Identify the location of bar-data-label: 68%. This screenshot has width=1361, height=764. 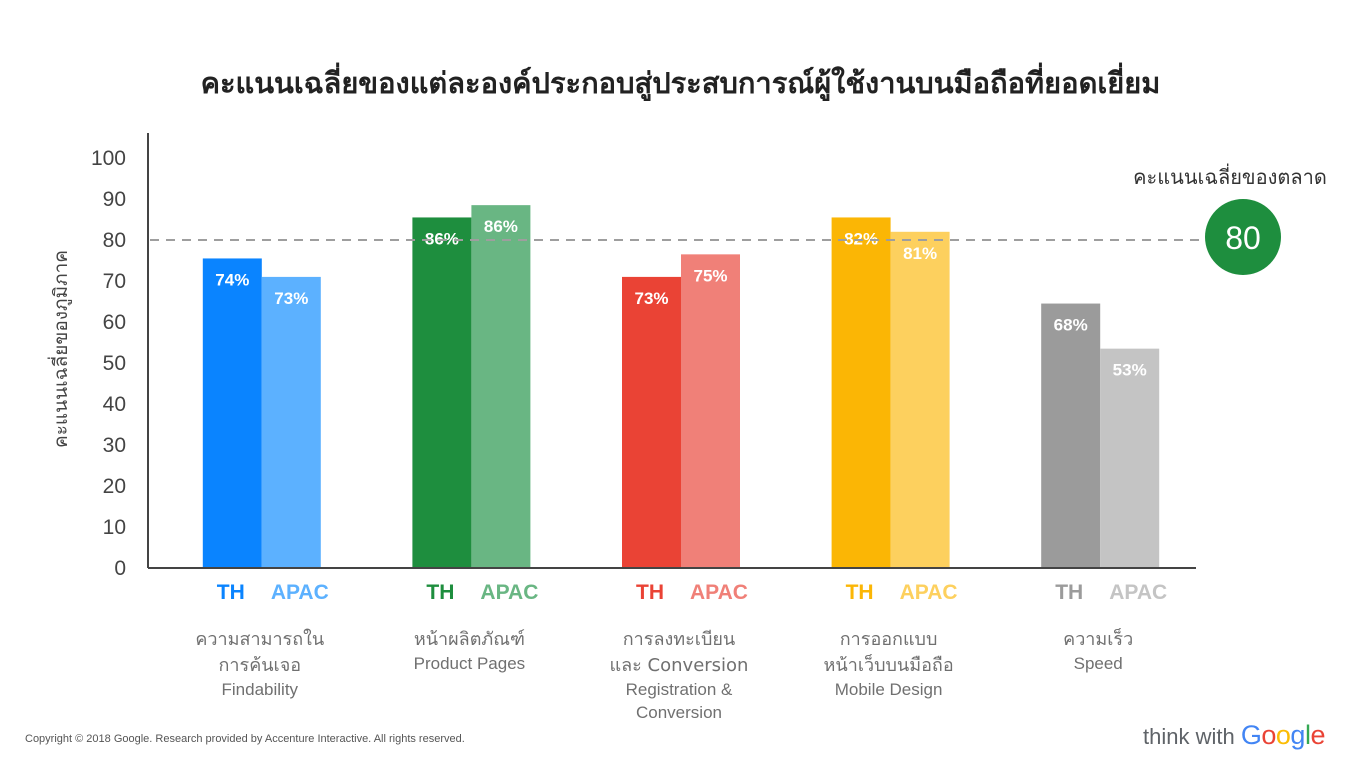
(1071, 325).